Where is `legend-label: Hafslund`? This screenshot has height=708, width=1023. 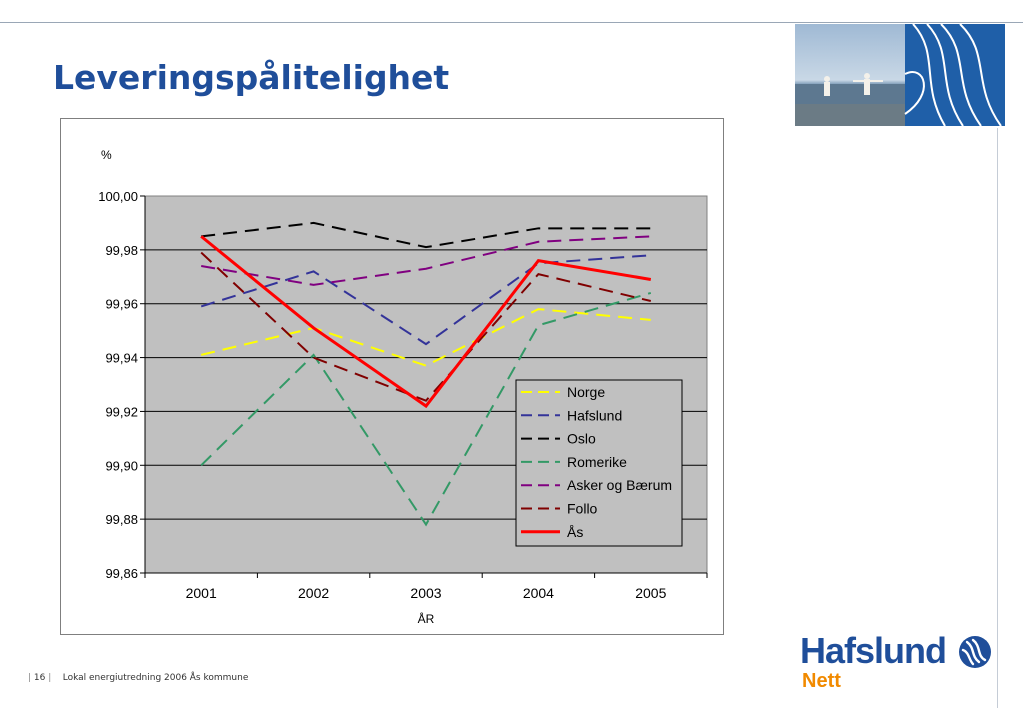 legend-label: Hafslund is located at coordinates (594, 415).